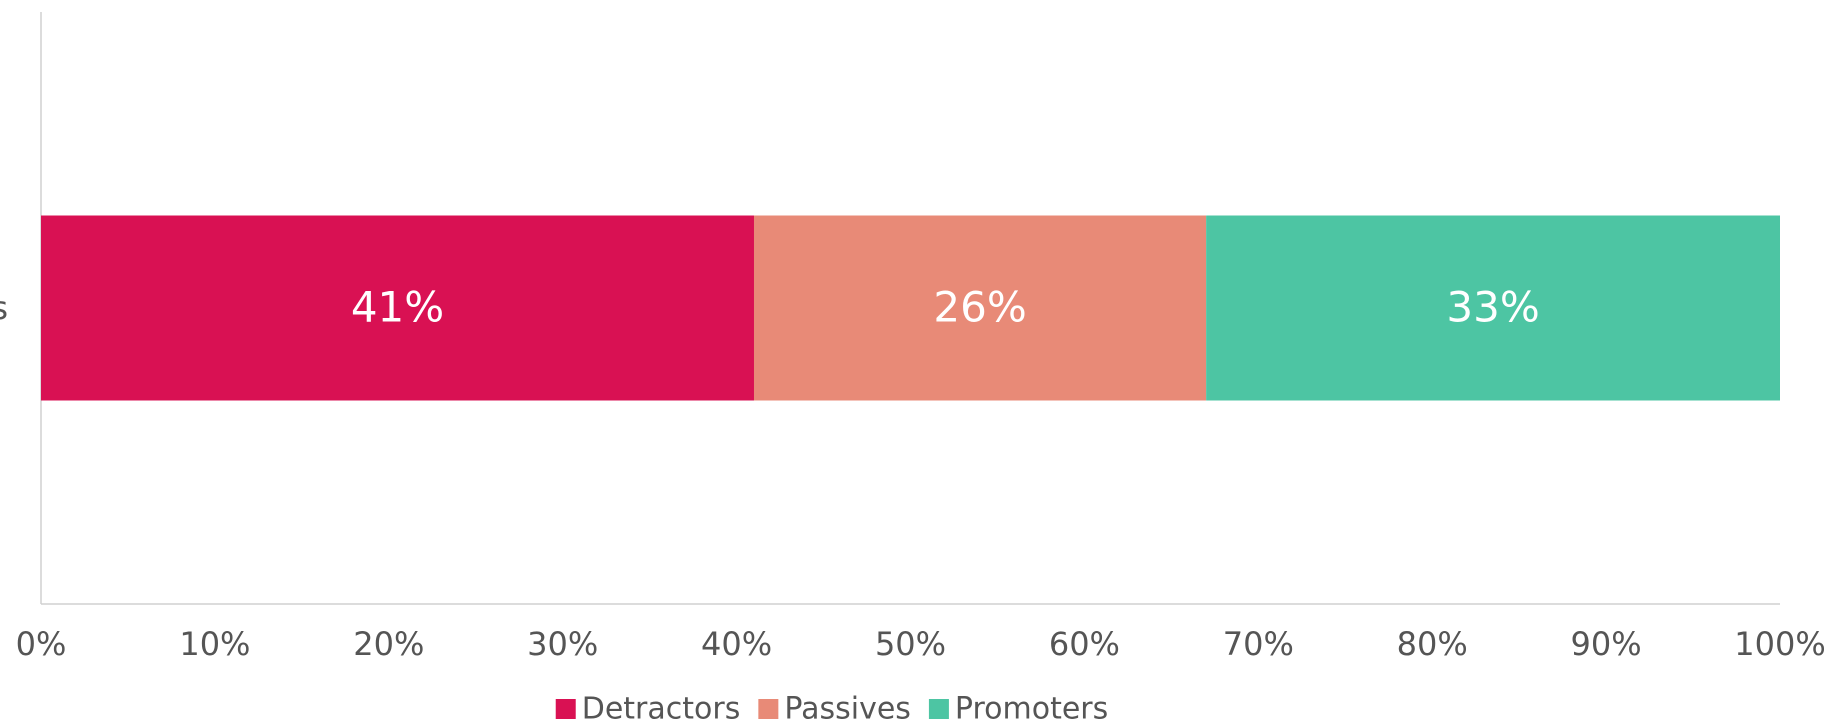 The image size is (1828, 723). Describe the element at coordinates (1031, 707) in the screenshot. I see `legend-label: Promoters` at that location.